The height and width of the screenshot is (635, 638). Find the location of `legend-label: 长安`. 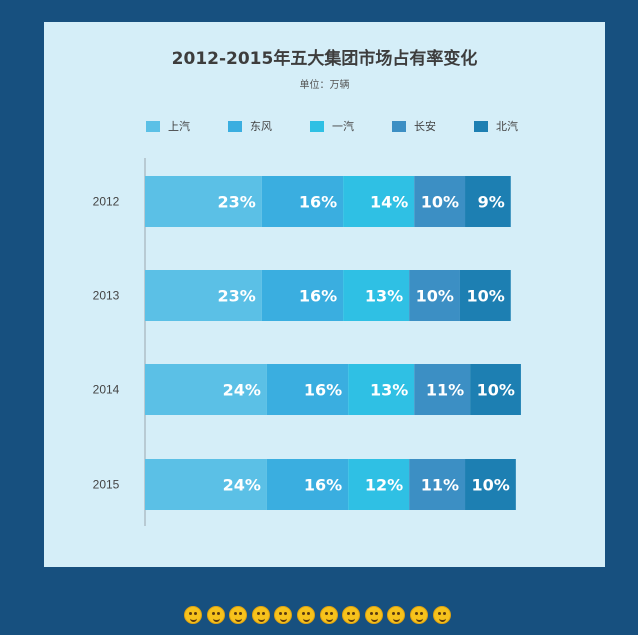

legend-label: 长安 is located at coordinates (425, 126).